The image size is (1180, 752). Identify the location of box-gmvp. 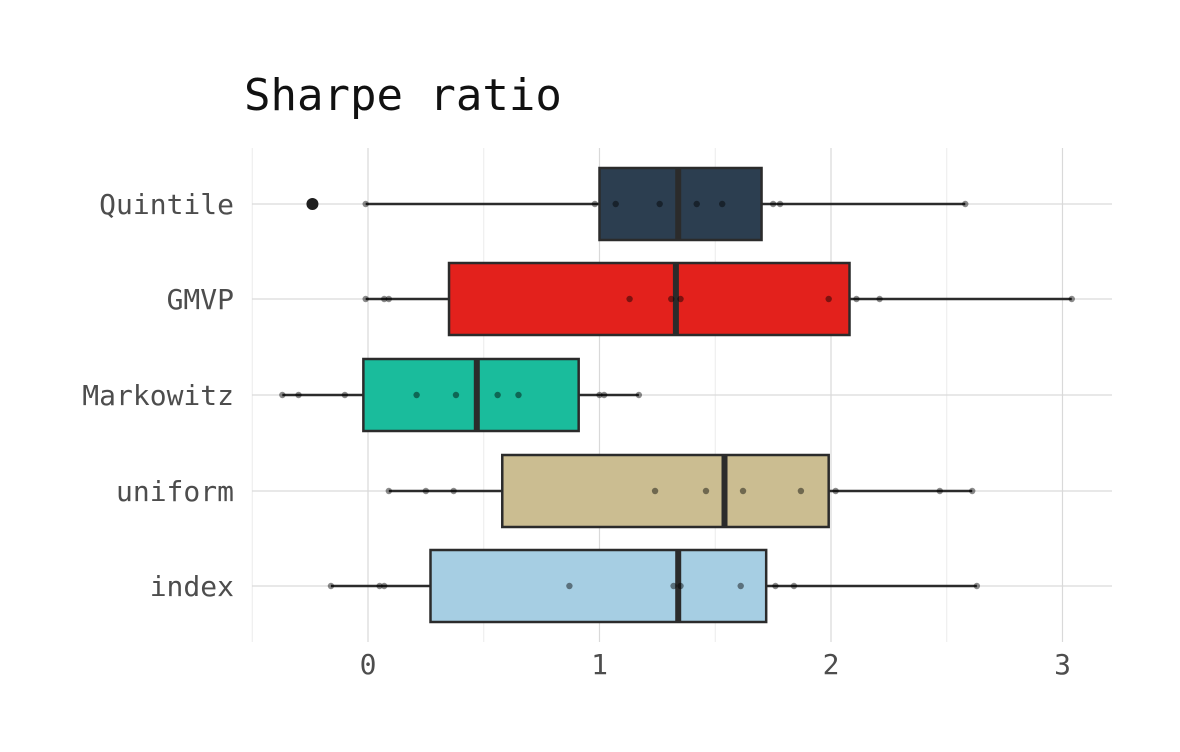
(718, 299).